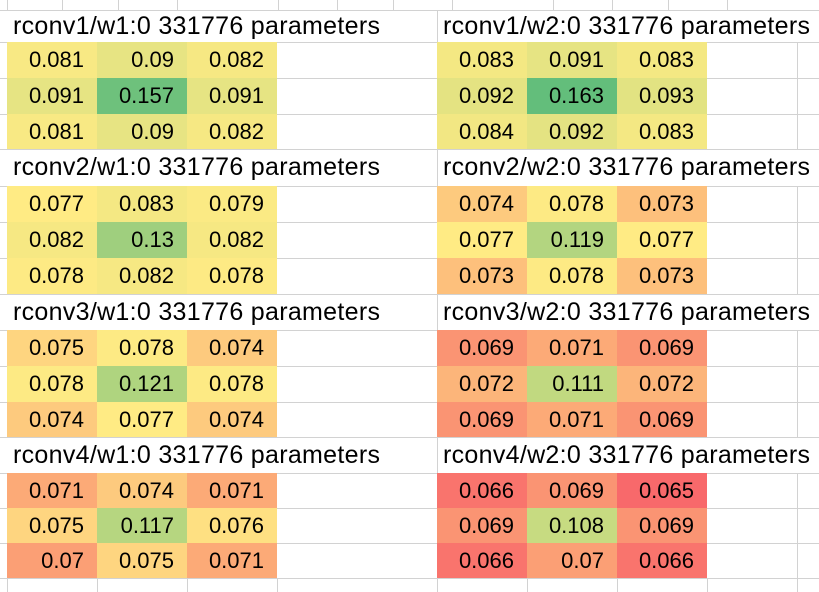 This screenshot has height=592, width=819. I want to click on heatmap-cell: 0.13, so click(142, 240).